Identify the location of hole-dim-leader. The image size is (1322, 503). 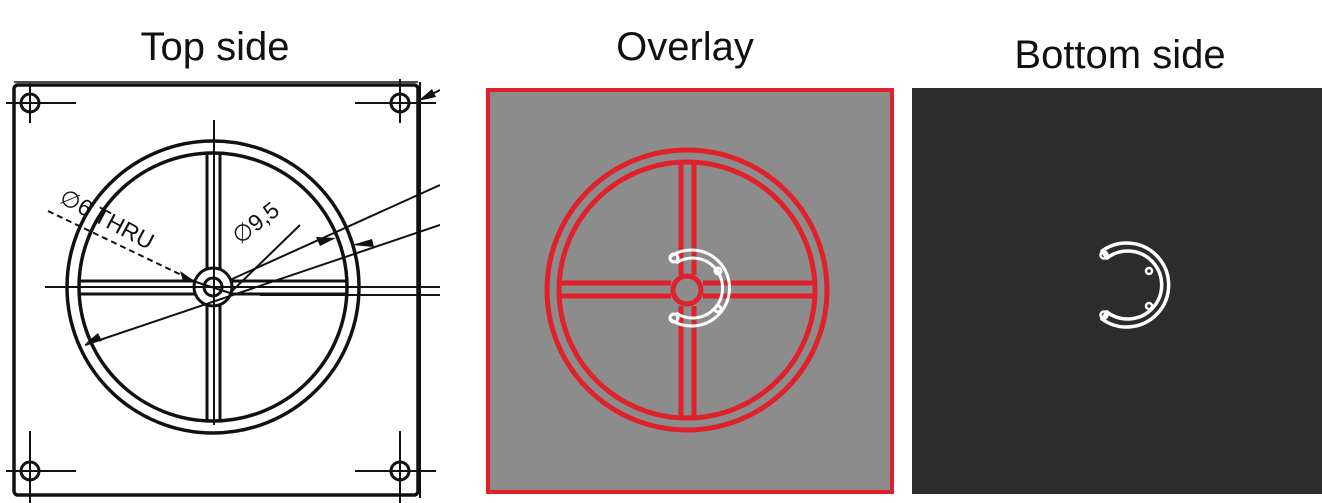
(122, 246).